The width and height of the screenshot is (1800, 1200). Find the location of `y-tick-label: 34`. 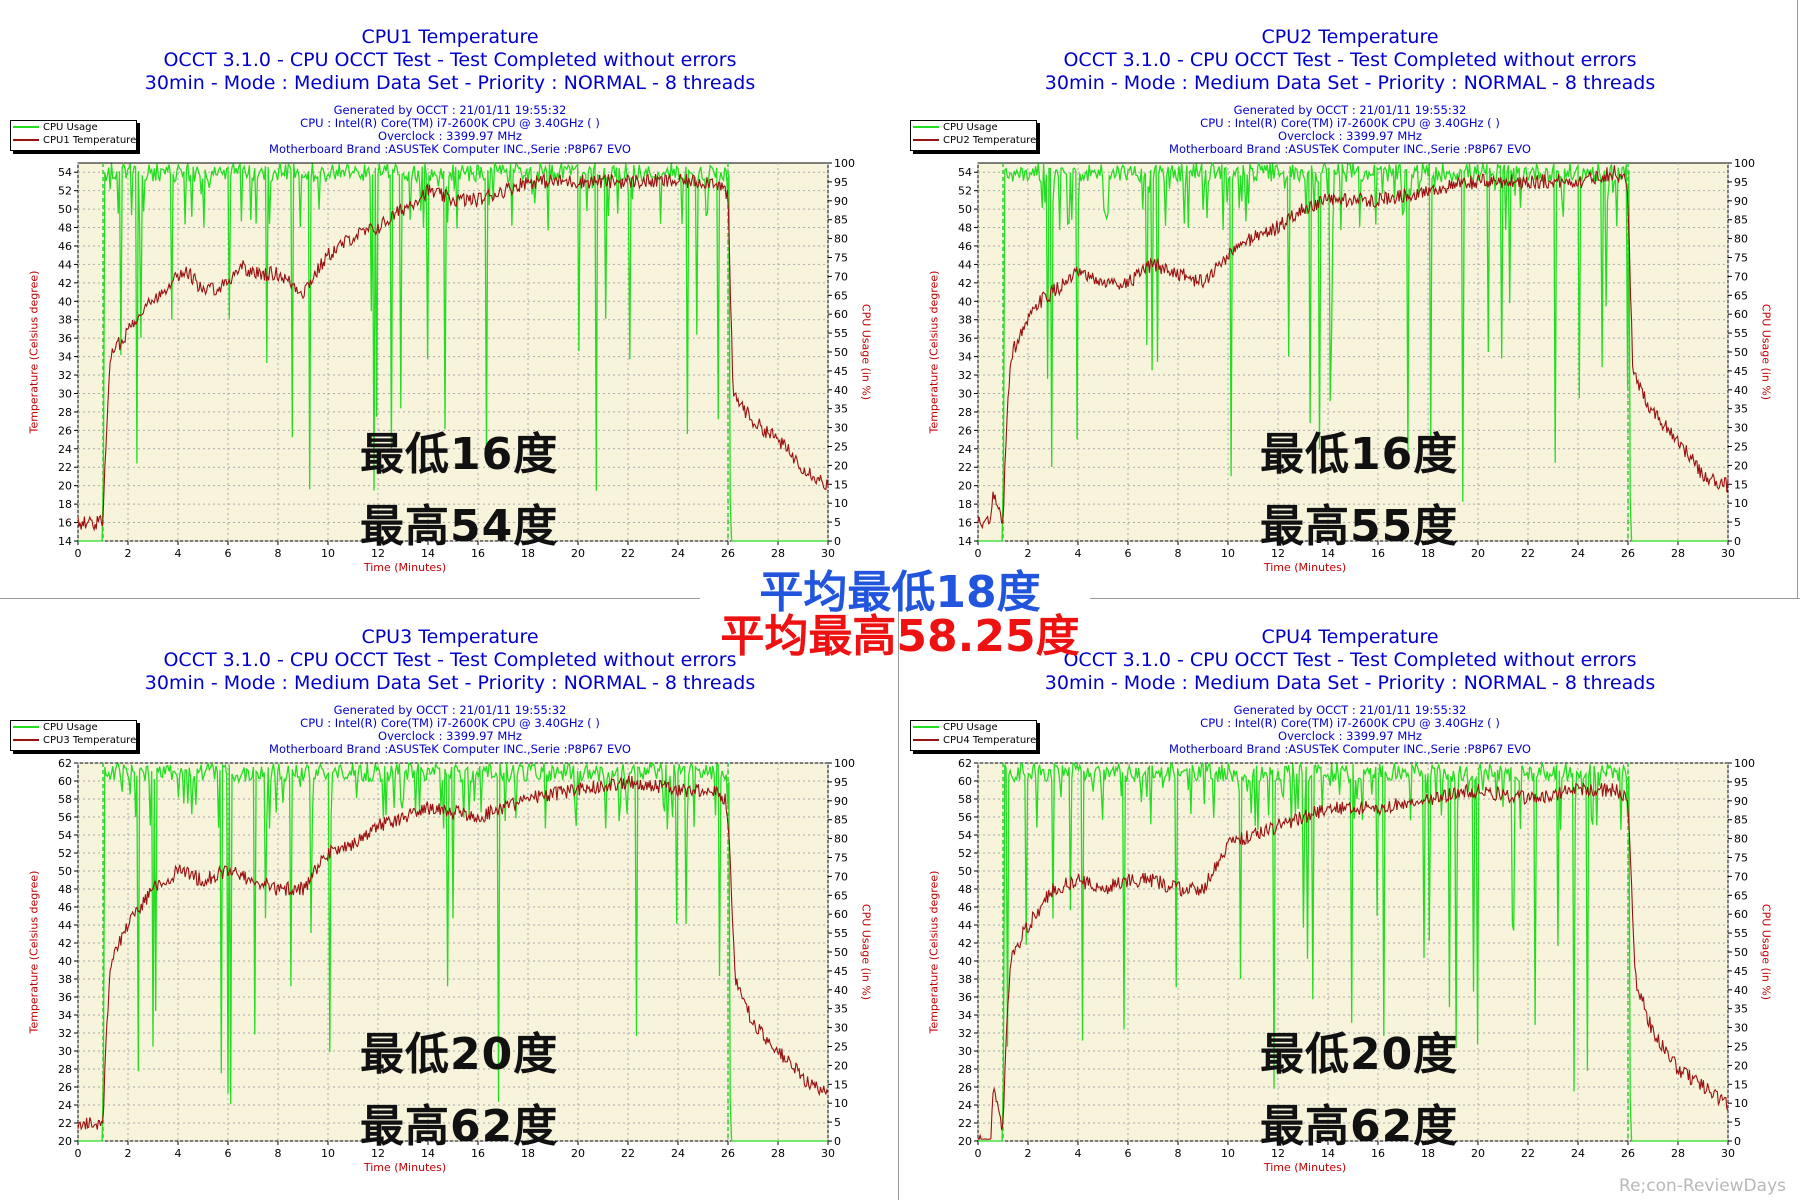

y-tick-label: 34 is located at coordinates (65, 357).